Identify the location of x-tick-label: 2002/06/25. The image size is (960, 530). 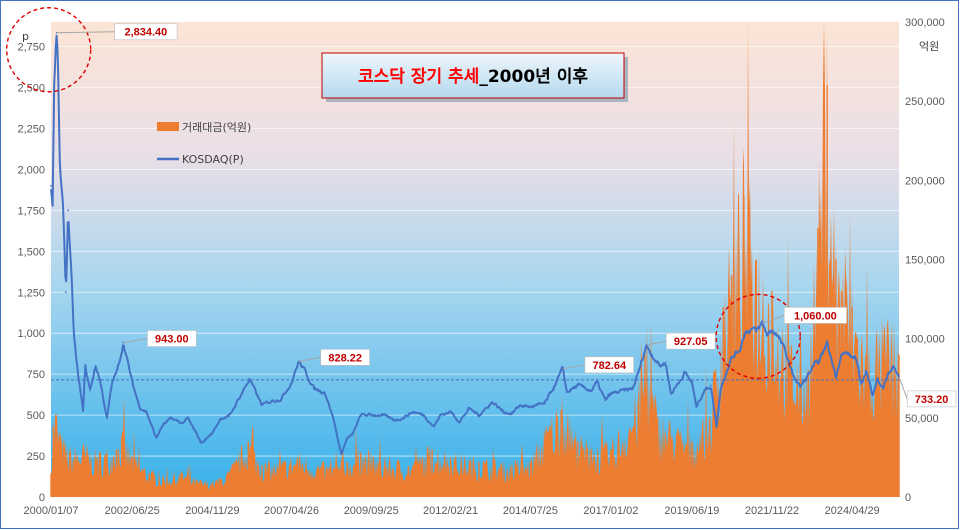
(132, 511).